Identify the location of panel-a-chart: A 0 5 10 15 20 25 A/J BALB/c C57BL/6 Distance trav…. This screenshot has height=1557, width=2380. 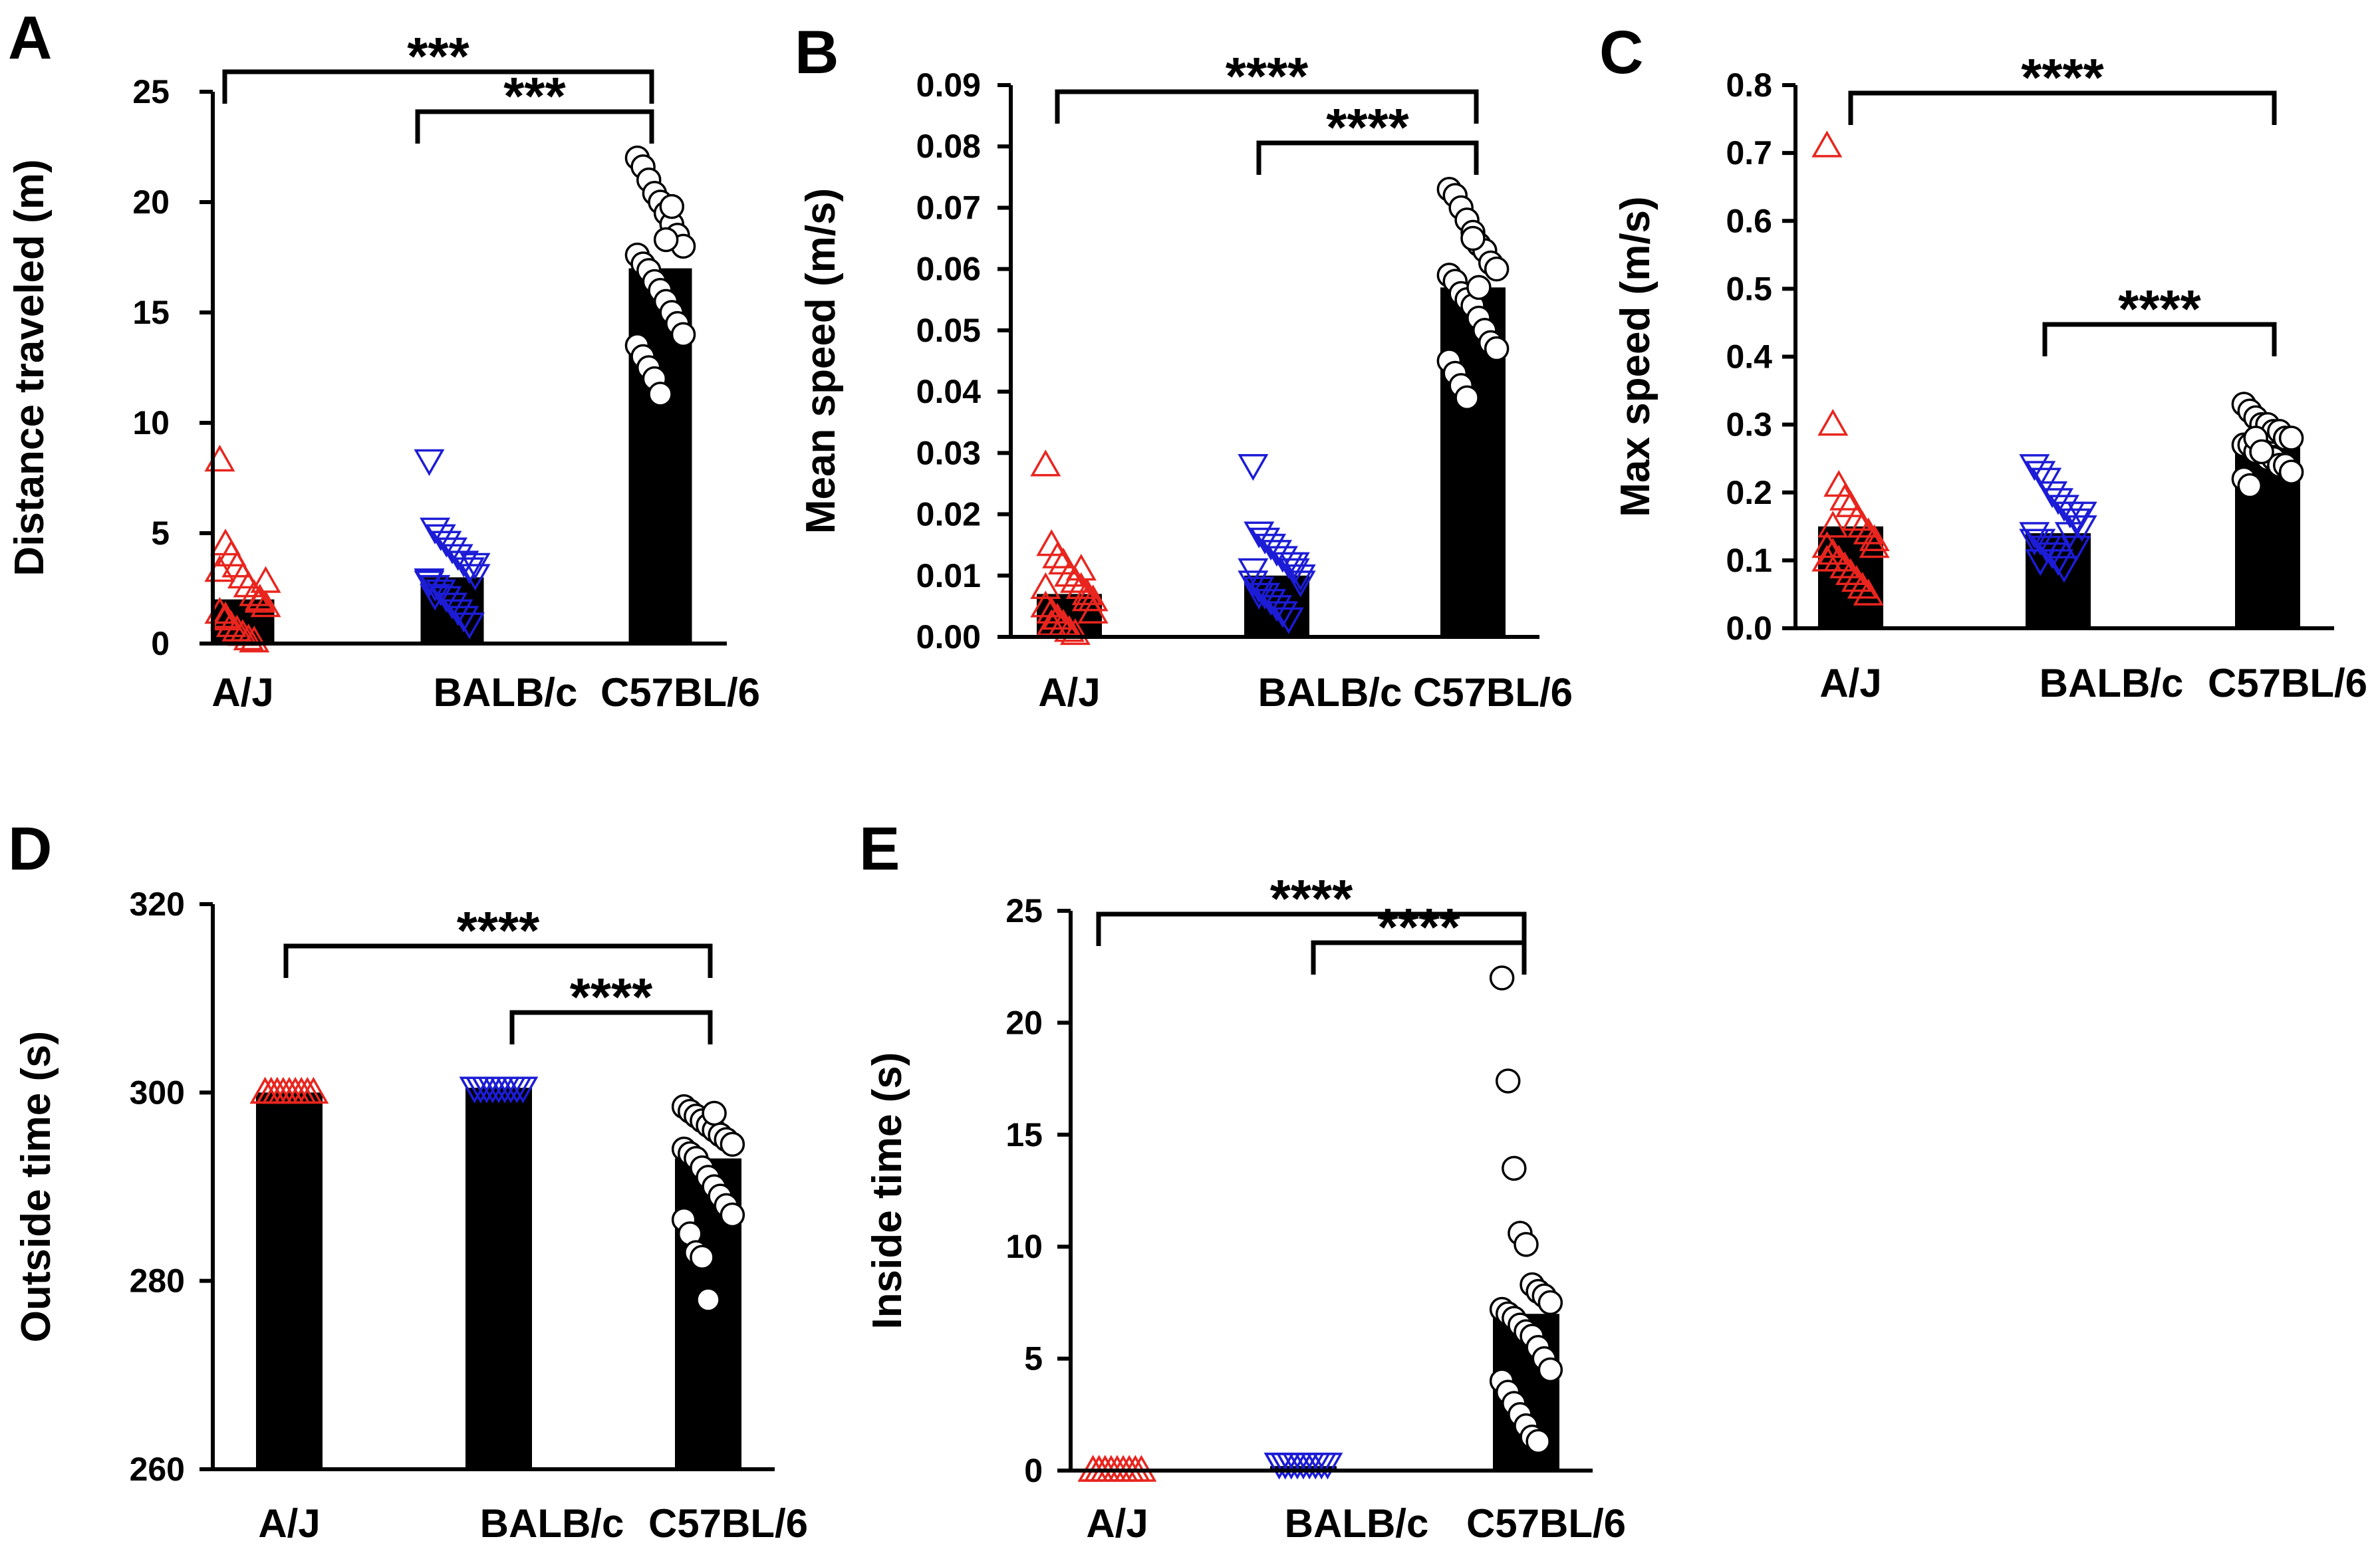
(383, 360).